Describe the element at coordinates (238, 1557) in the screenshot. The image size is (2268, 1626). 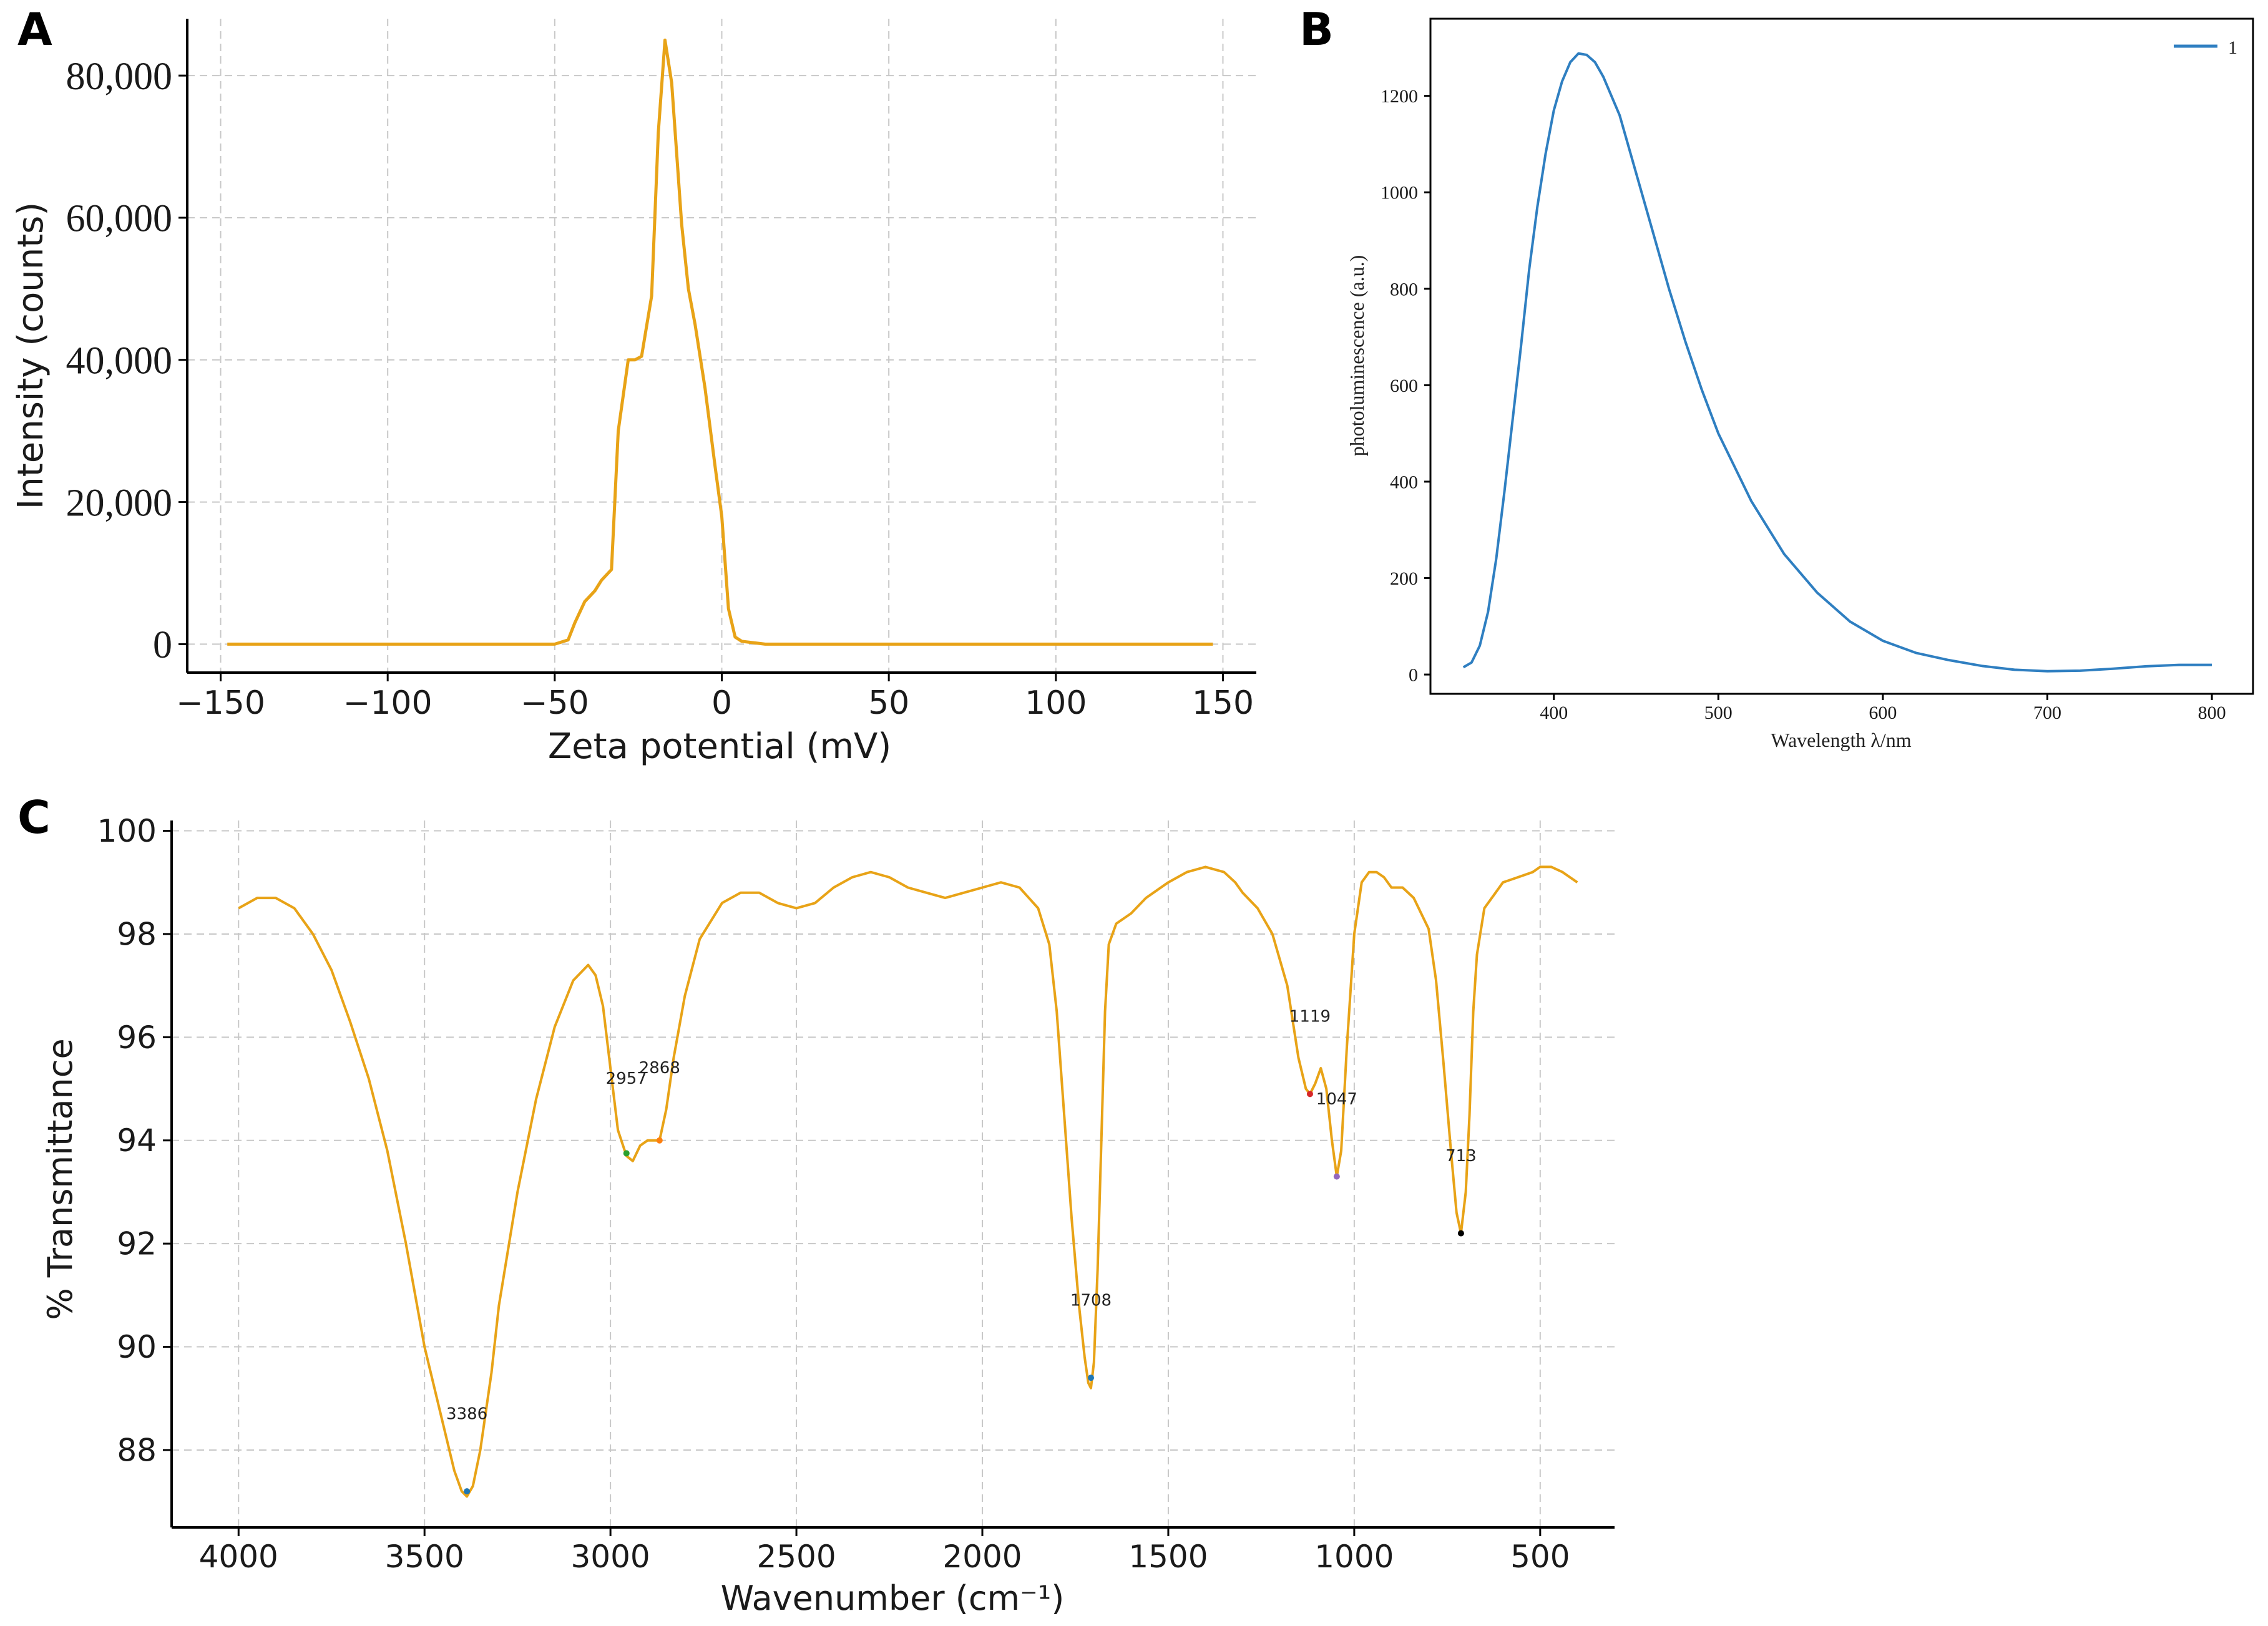
I see `ftir-x-tick-label: 4000` at that location.